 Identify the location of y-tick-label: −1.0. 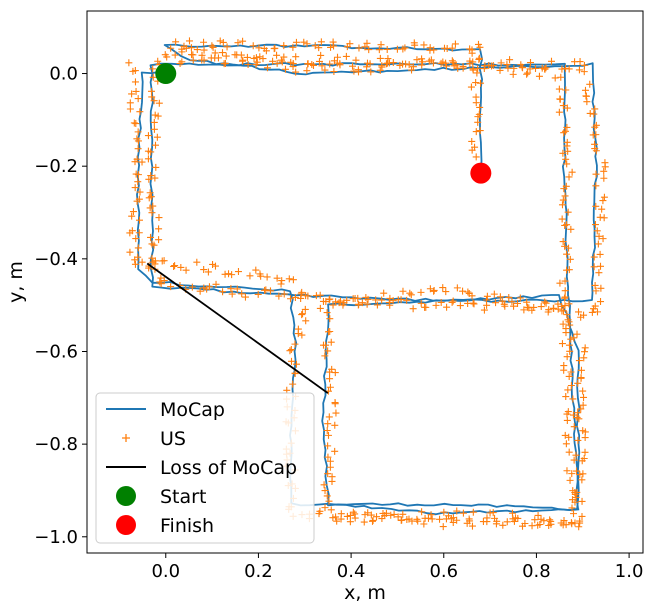
(56, 537).